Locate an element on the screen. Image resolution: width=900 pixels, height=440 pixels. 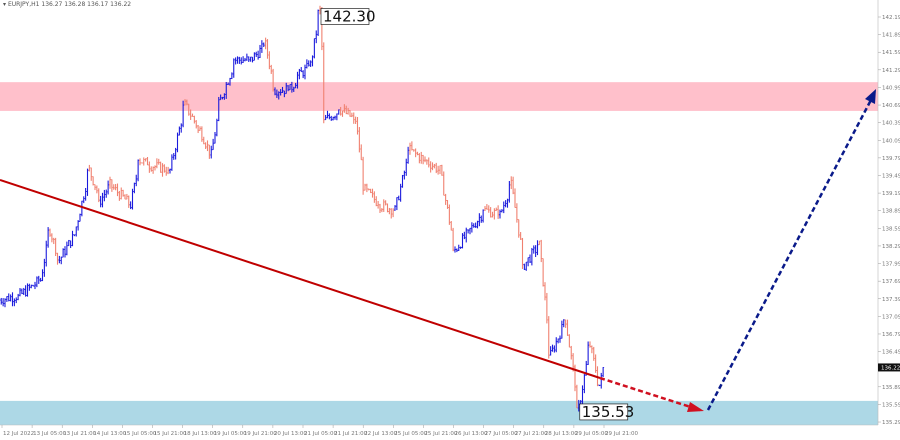
y-tick-label: 140.09 is located at coordinates (891, 141).